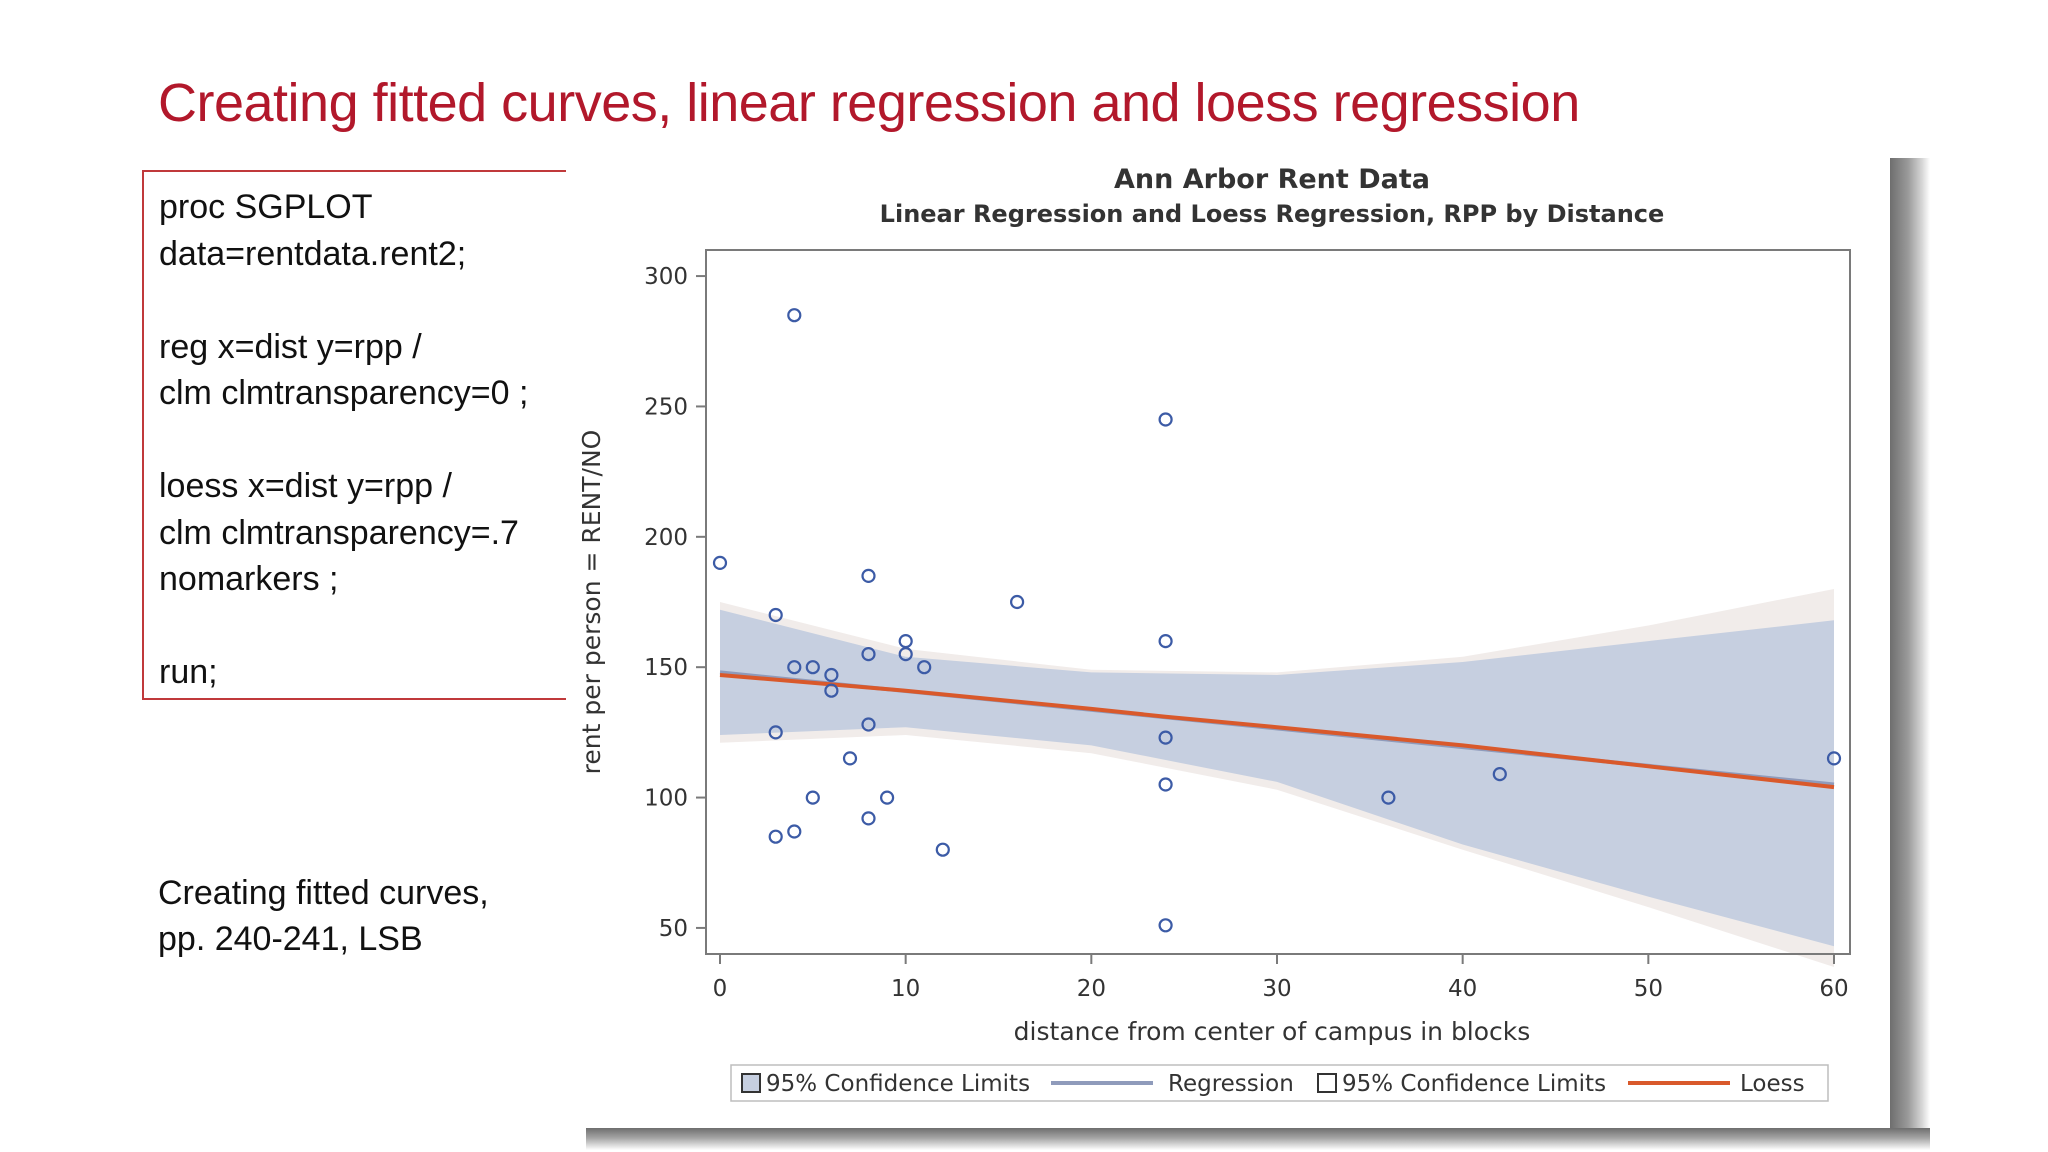 The image size is (2048, 1152). Describe the element at coordinates (305, 486) in the screenshot. I see `code-line: loess x=dist y=rpp /` at that location.